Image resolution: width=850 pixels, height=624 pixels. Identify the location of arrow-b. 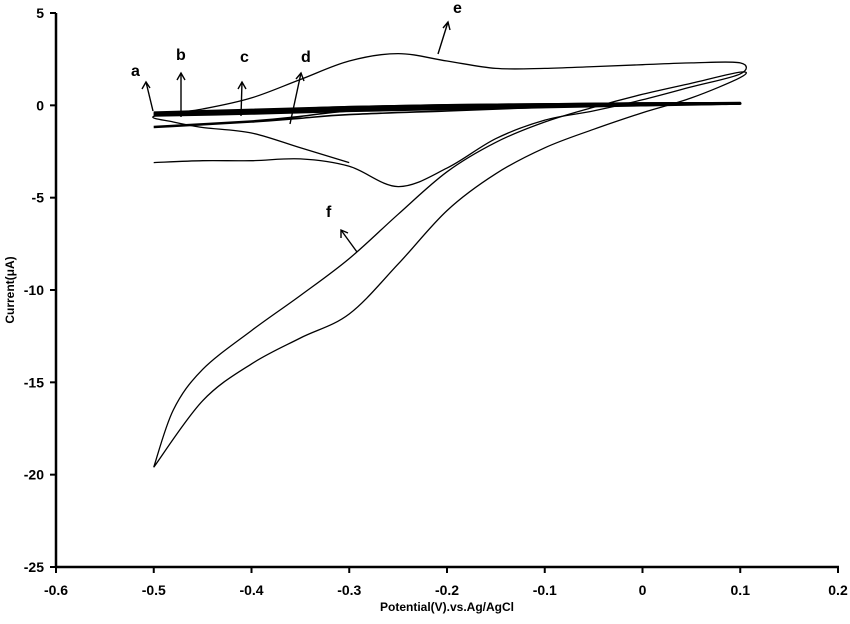
(181, 94).